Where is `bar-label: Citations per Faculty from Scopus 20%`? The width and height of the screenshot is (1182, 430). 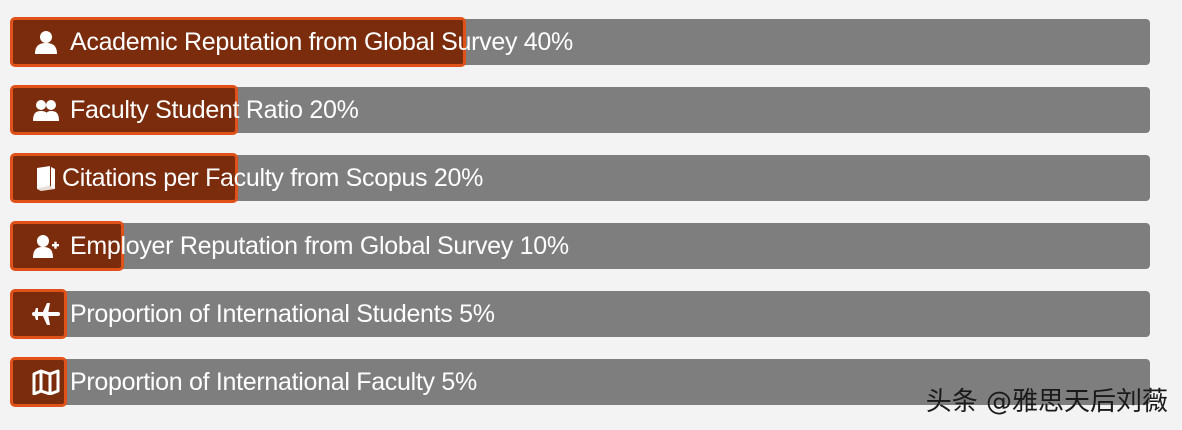 bar-label: Citations per Faculty from Scopus 20% is located at coordinates (273, 178).